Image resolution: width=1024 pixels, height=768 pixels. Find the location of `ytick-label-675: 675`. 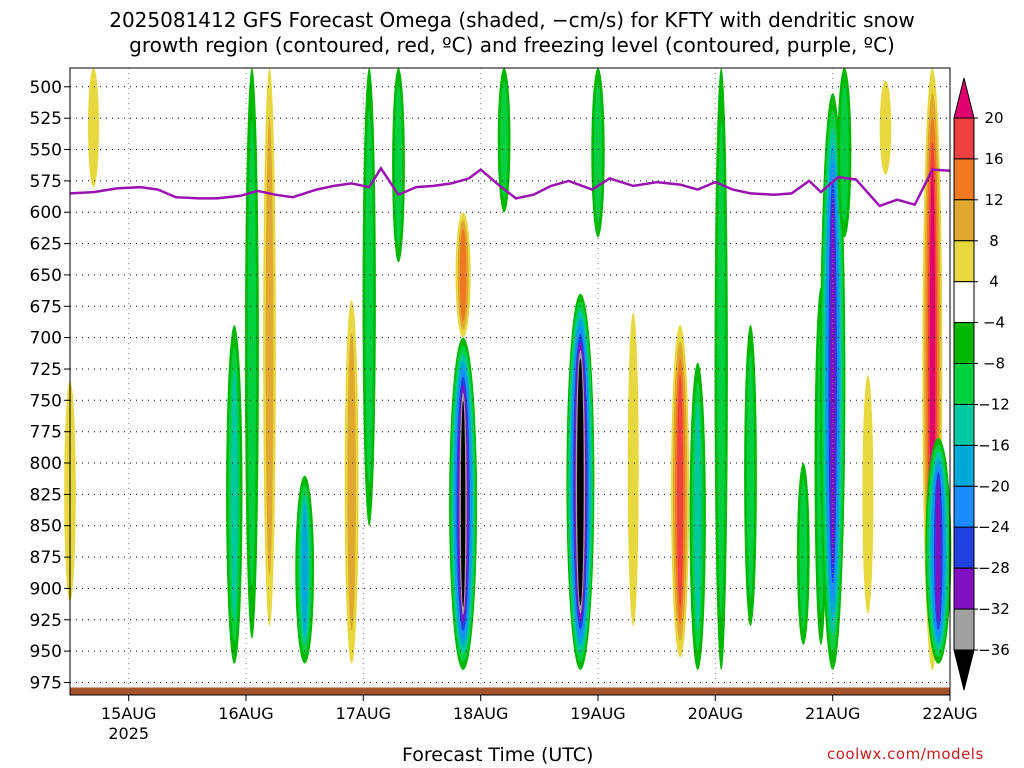

ytick-label-675: 675 is located at coordinates (46, 307).